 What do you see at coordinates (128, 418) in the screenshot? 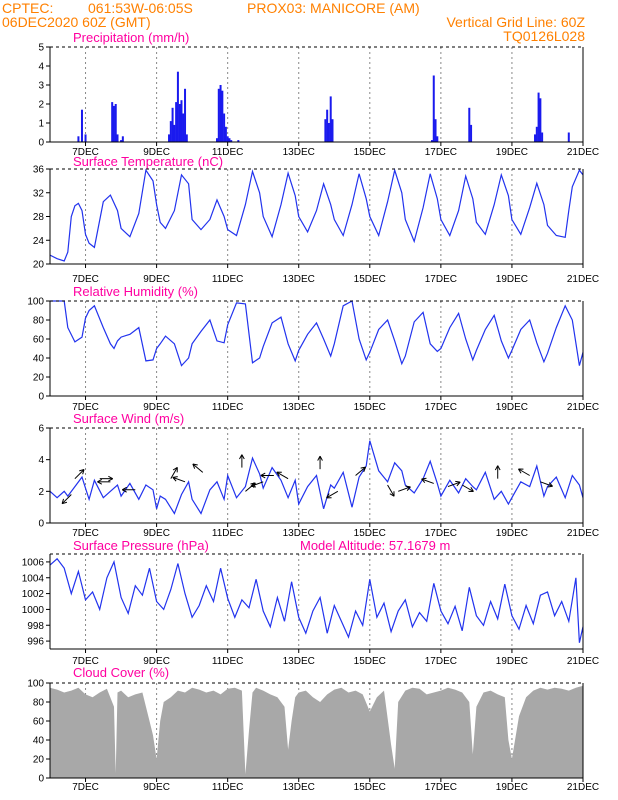
I see `wind-title: Surface Wind (m/s)` at bounding box center [128, 418].